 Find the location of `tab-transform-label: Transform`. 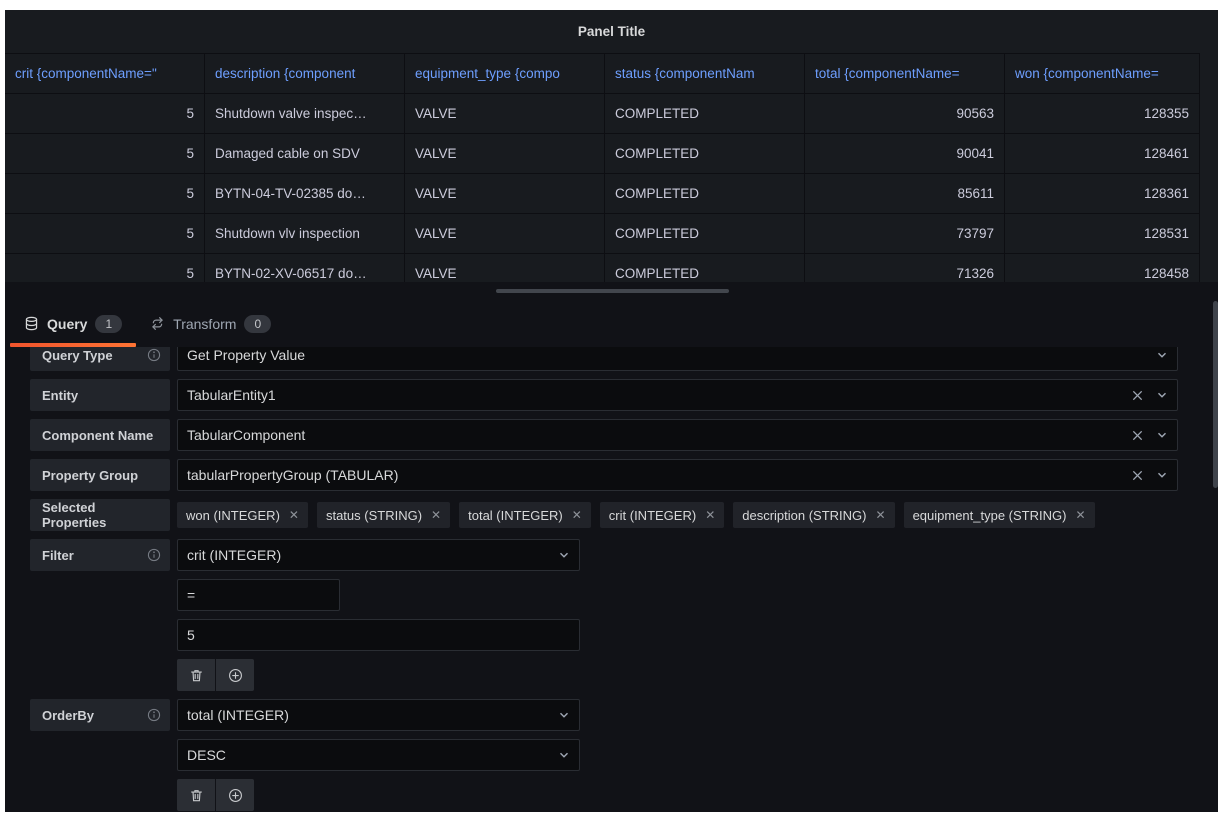

tab-transform-label: Transform is located at coordinates (205, 323).